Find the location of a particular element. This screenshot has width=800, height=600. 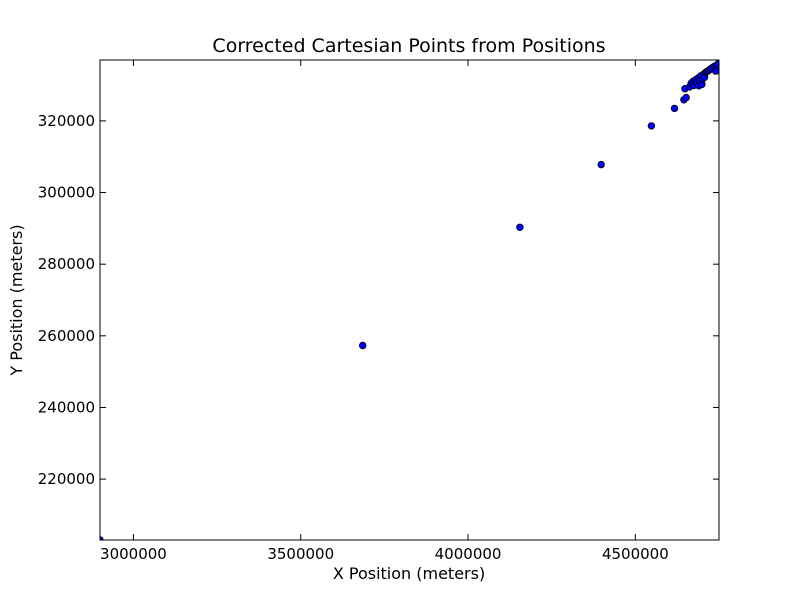

y-tick-label: 260000 is located at coordinates (66, 336).